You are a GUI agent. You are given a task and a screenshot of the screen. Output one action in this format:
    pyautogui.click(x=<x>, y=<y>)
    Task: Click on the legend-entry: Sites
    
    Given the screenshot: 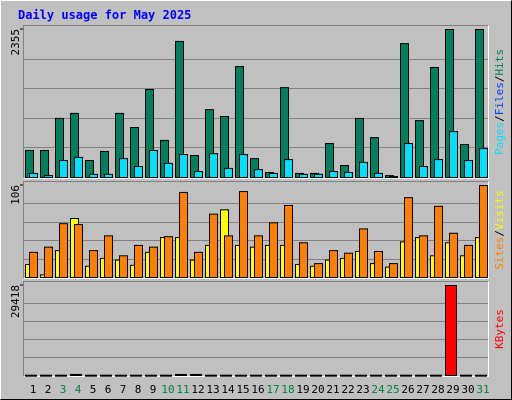 What is the action you would take?
    pyautogui.click(x=499, y=253)
    